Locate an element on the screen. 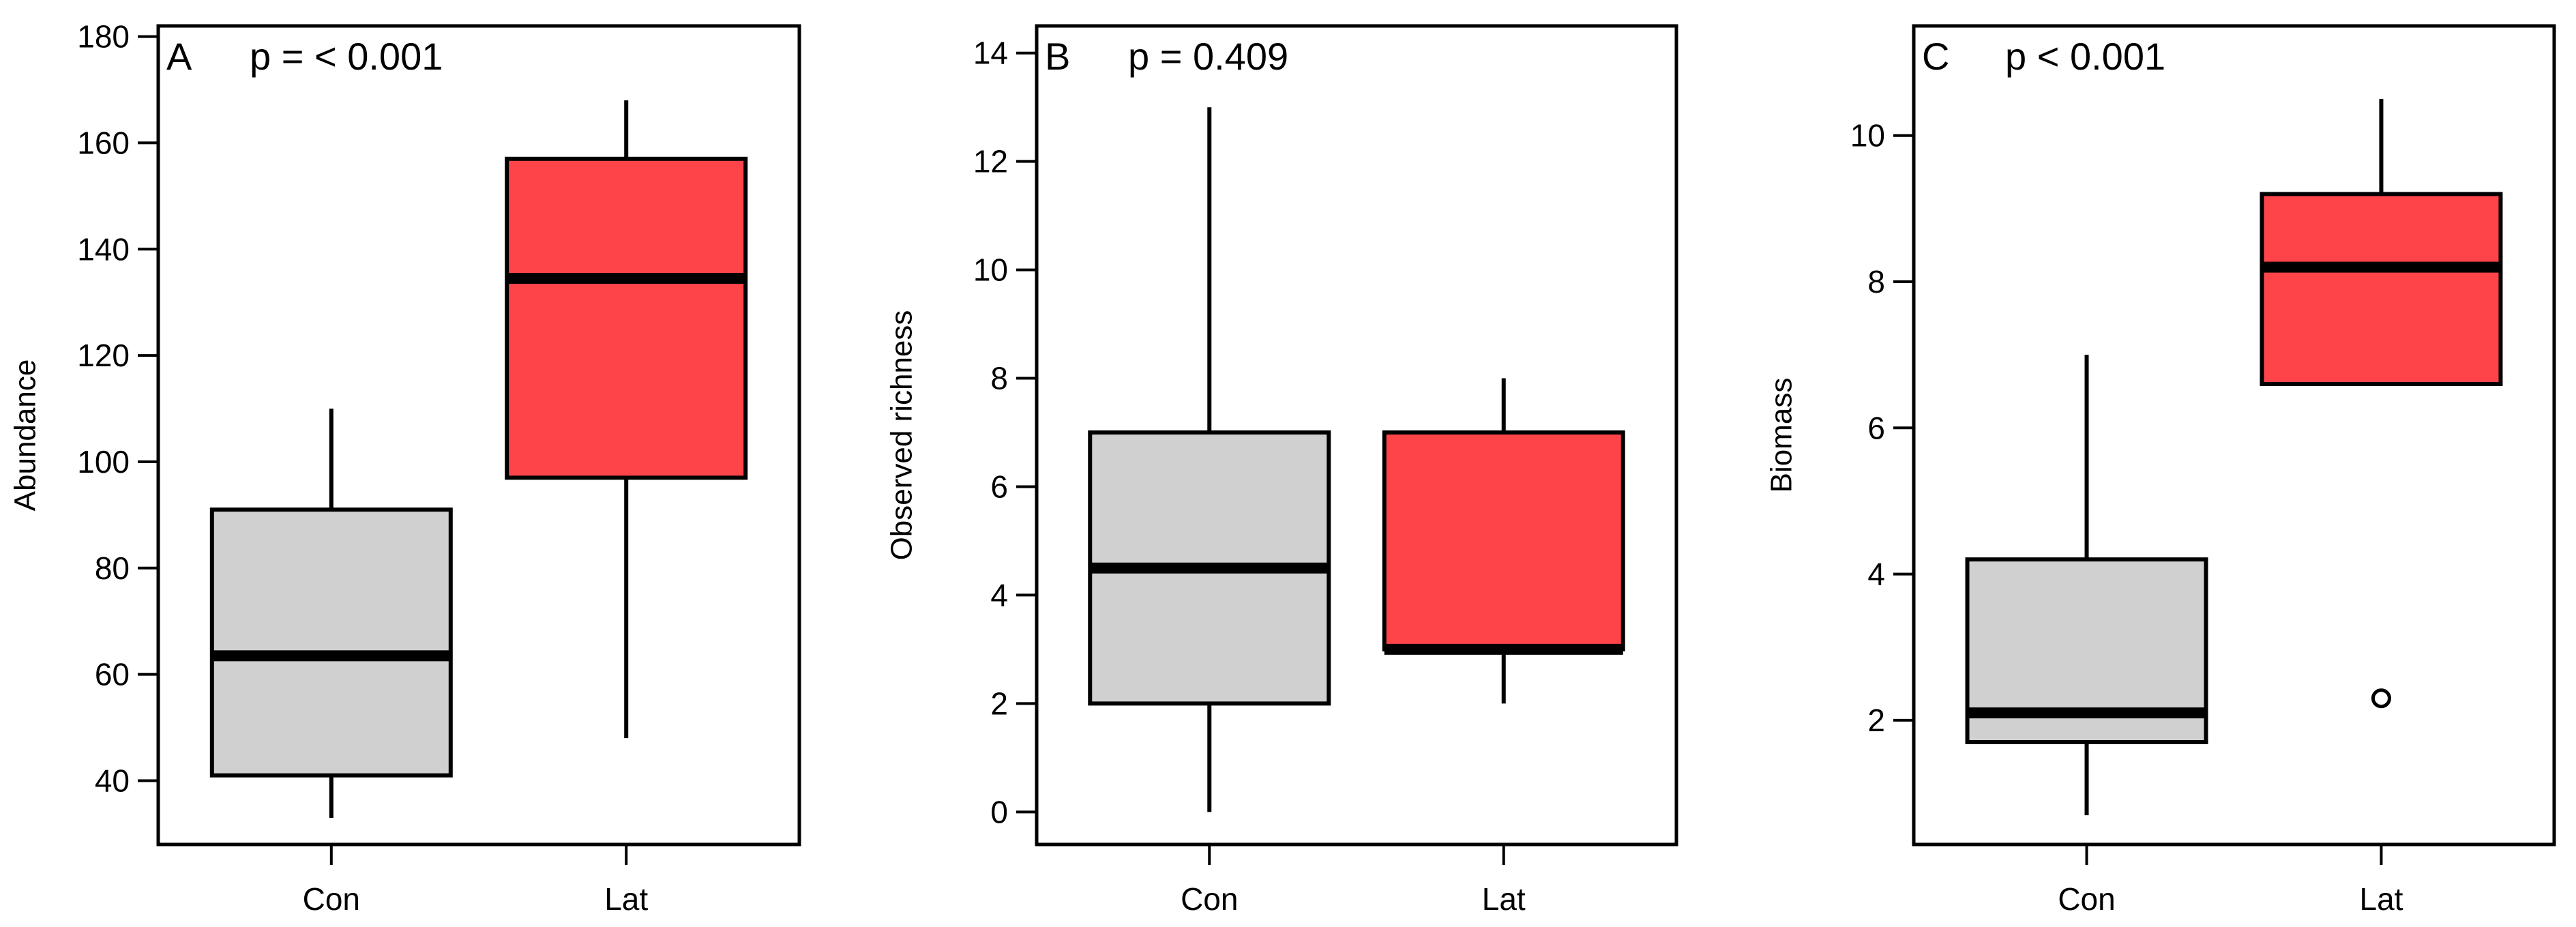 The height and width of the screenshot is (927, 2576). outlier-point is located at coordinates (2381, 699).